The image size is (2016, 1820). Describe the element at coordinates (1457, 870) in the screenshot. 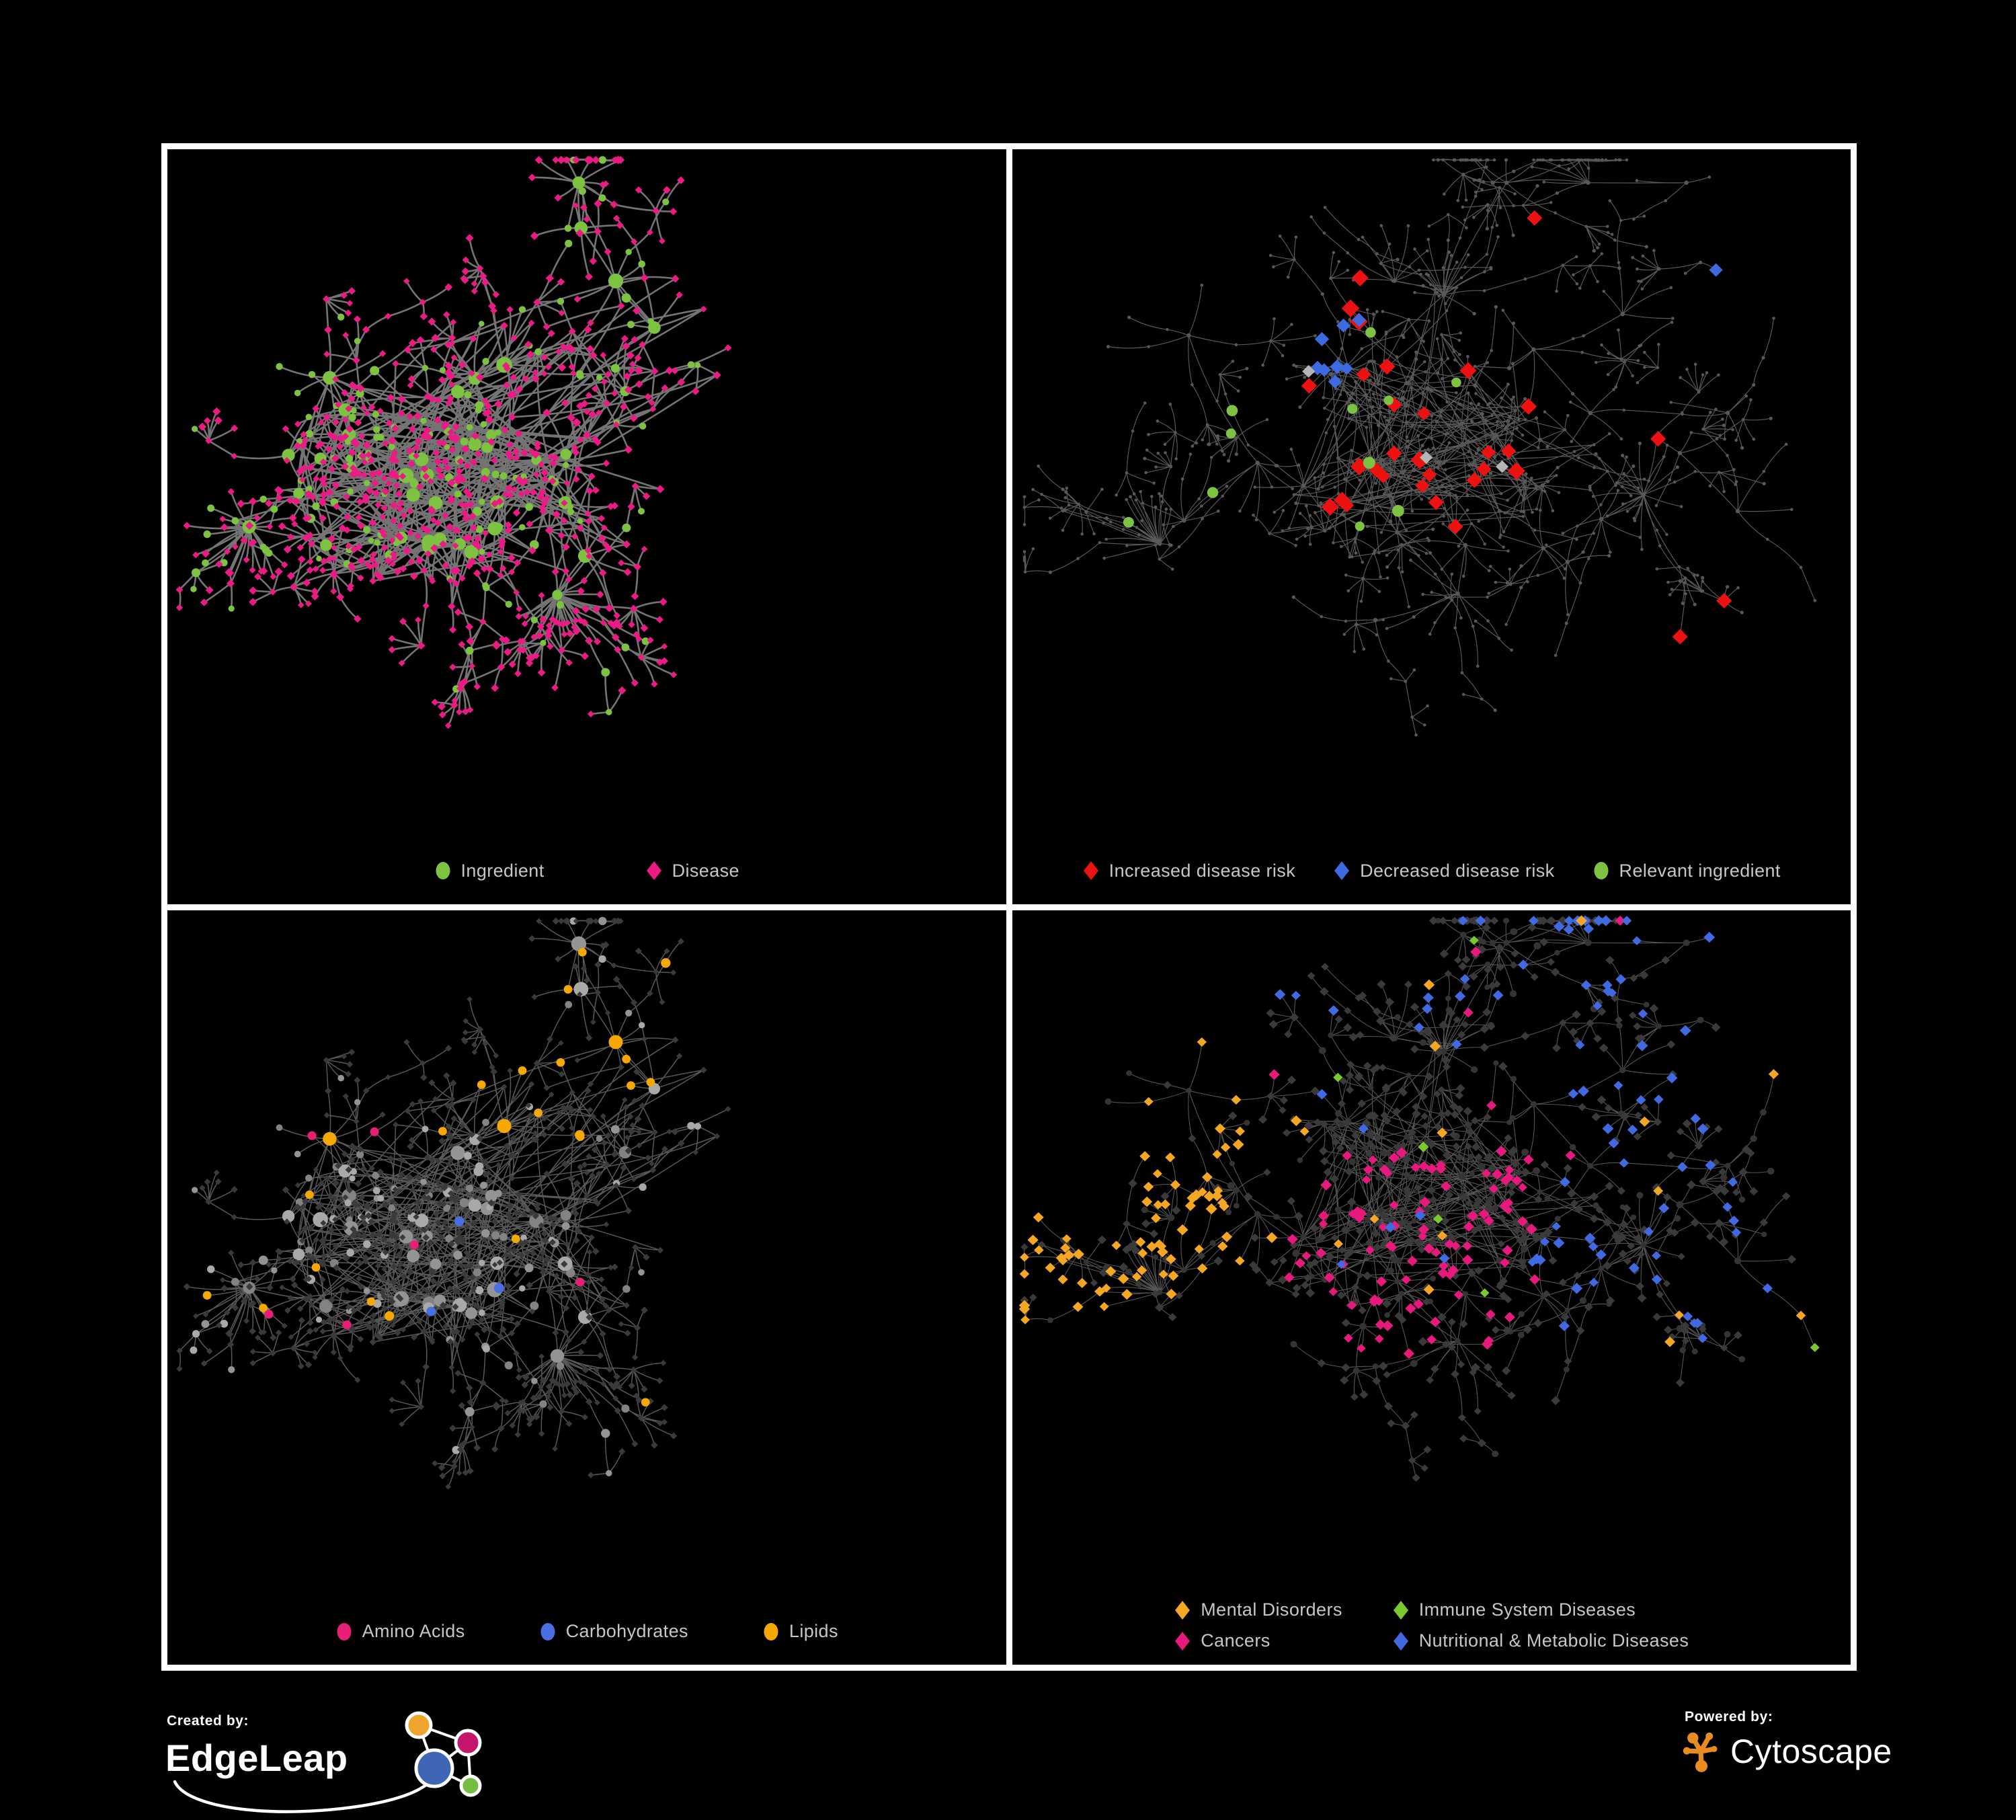

I see `legend-label: Decreased disease risk` at that location.